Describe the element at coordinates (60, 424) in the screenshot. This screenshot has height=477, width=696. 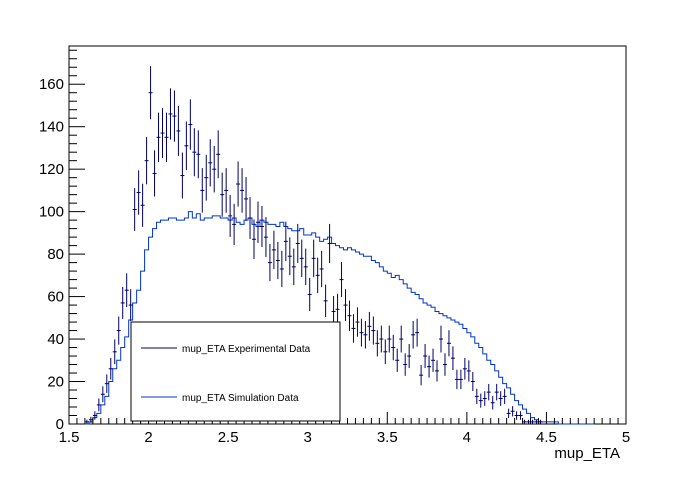
I see `y-tick-label: 0` at that location.